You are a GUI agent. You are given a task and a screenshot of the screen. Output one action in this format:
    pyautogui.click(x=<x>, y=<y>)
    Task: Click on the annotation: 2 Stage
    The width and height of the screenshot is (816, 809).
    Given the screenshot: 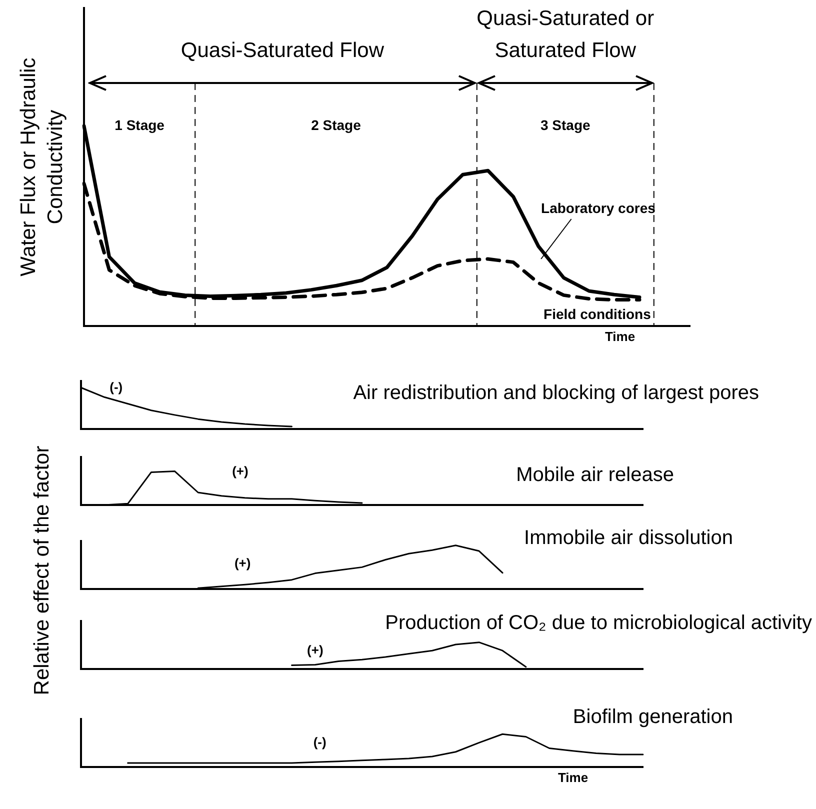 What is the action you would take?
    pyautogui.click(x=336, y=124)
    